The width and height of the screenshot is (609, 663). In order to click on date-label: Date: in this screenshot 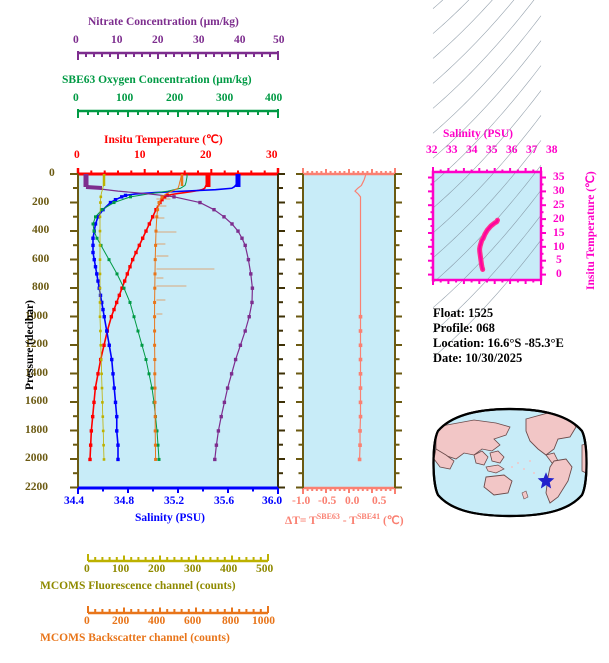, I will do `click(448, 358)`.